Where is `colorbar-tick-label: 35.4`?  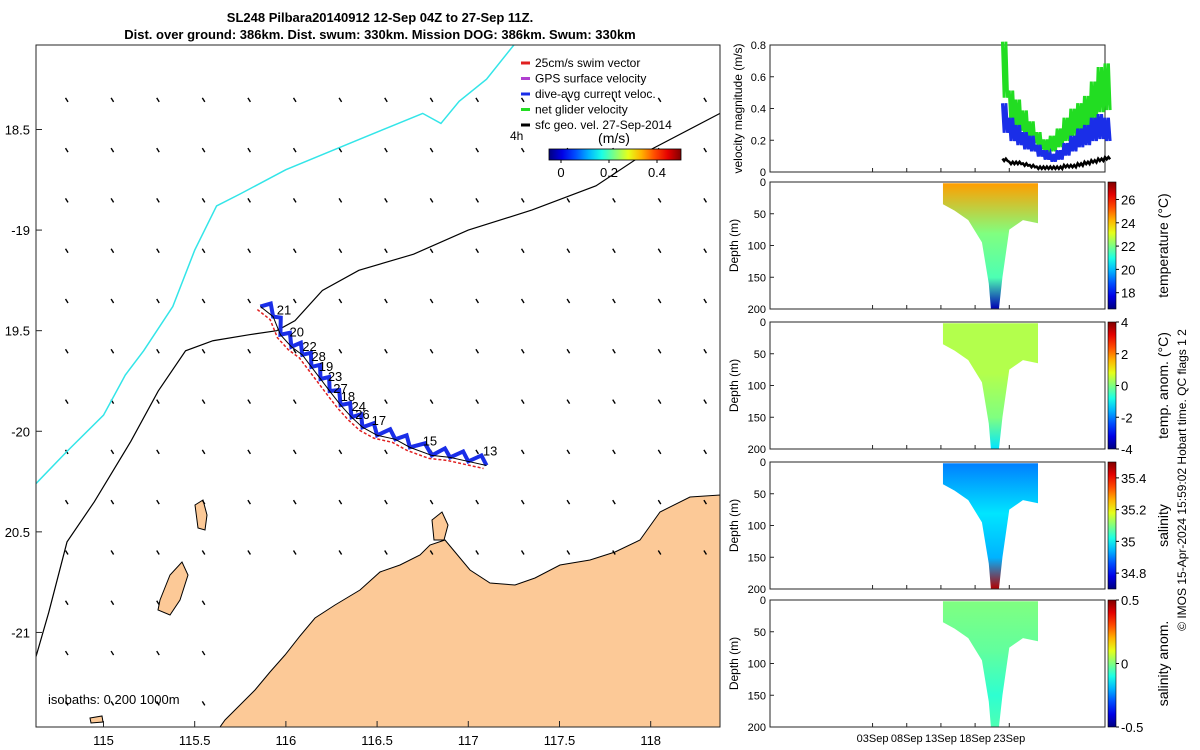 colorbar-tick-label: 35.4 is located at coordinates (1133, 478).